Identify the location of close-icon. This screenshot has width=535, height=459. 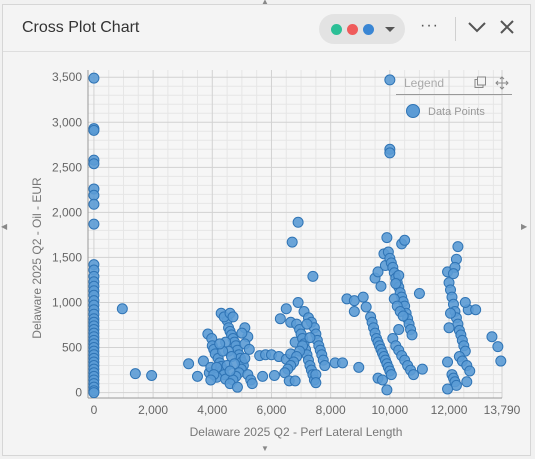
(507, 27).